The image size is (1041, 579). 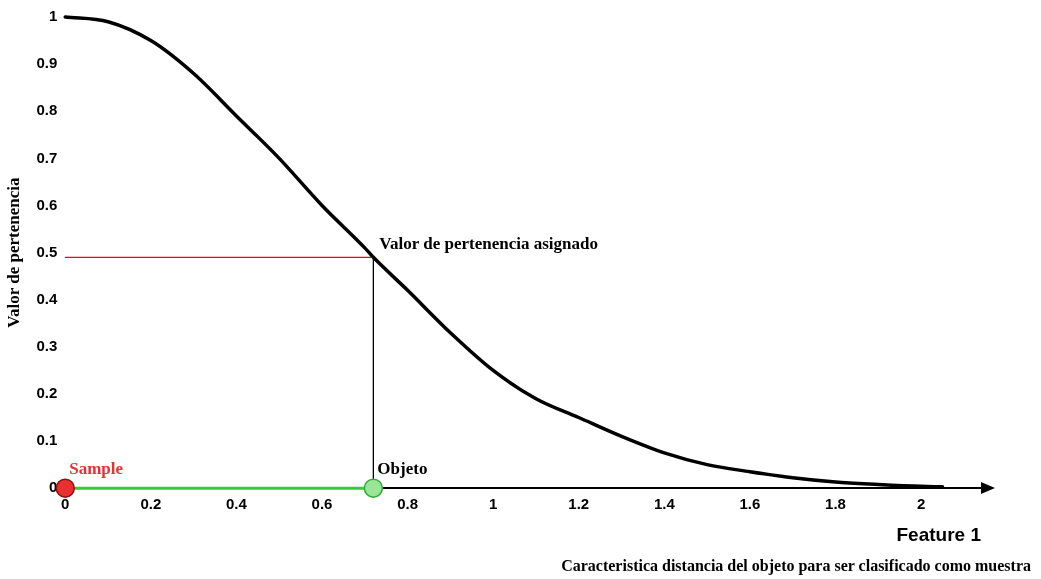 I want to click on series-label: Objeto, so click(x=402, y=469).